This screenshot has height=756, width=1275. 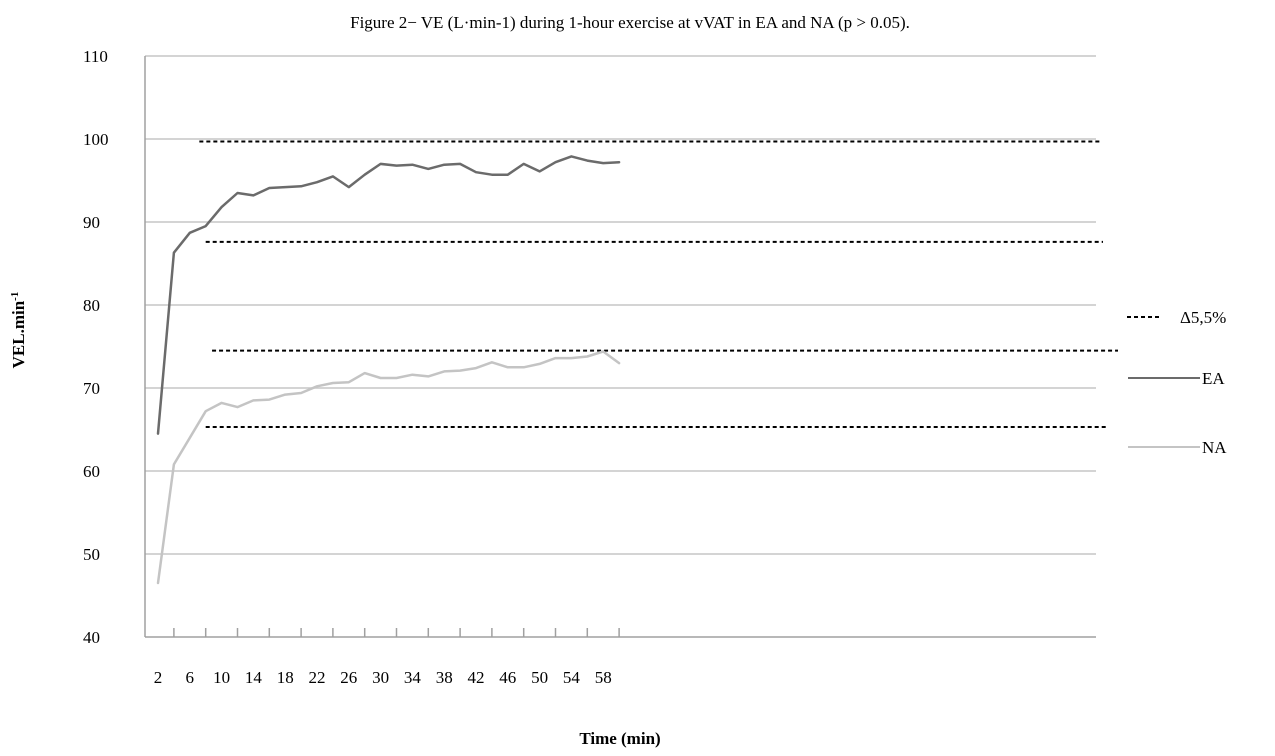 What do you see at coordinates (18, 334) in the screenshot?
I see `y-axis-title-main: VEL.min` at bounding box center [18, 334].